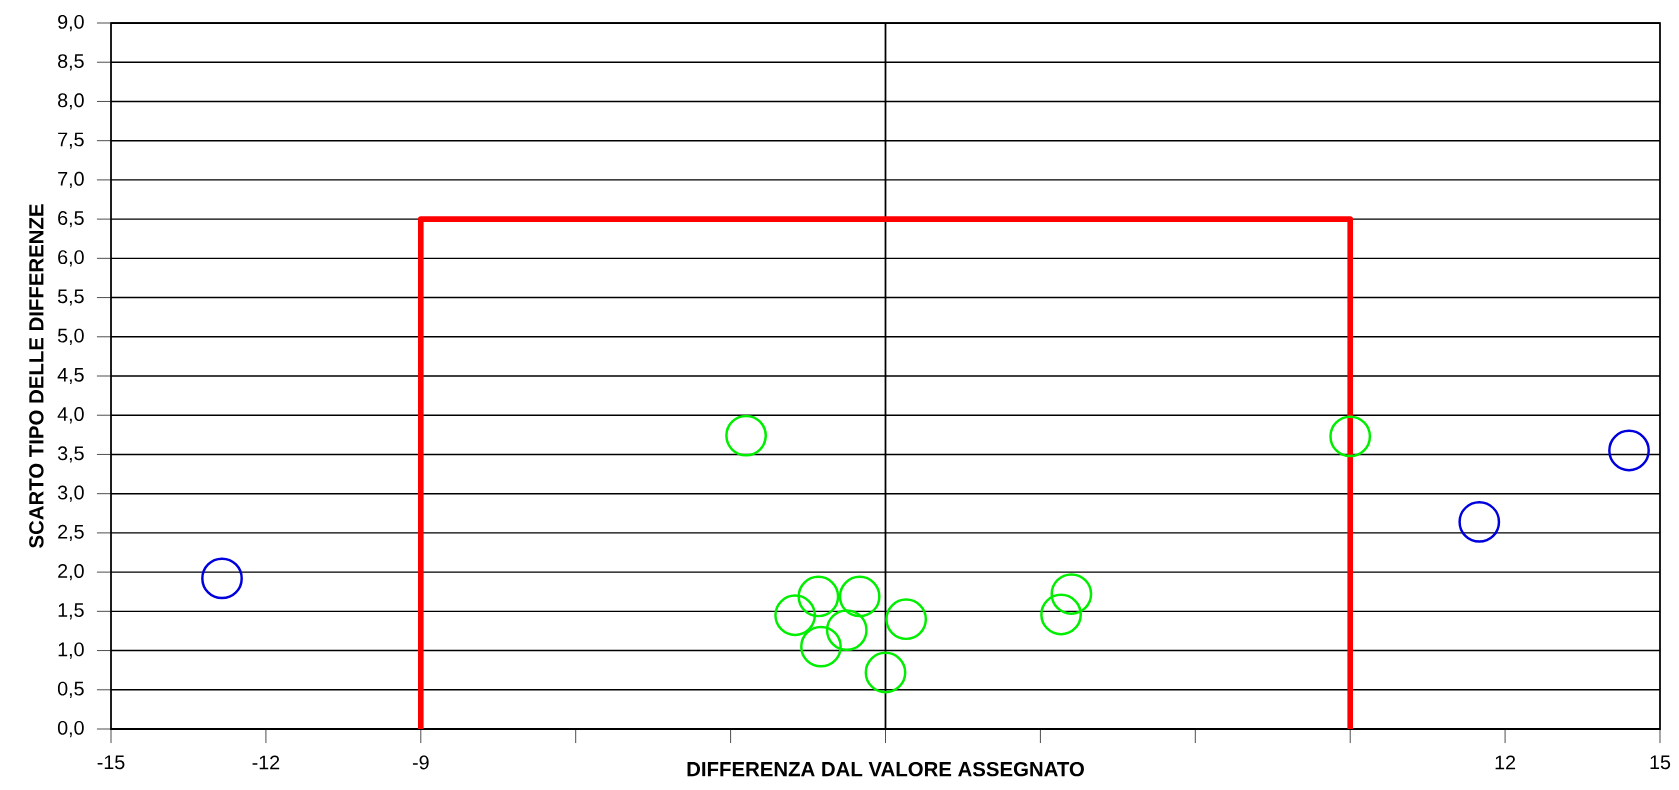 This screenshot has width=1679, height=790. What do you see at coordinates (111, 762) in the screenshot?
I see `x-tick-label: -15` at bounding box center [111, 762].